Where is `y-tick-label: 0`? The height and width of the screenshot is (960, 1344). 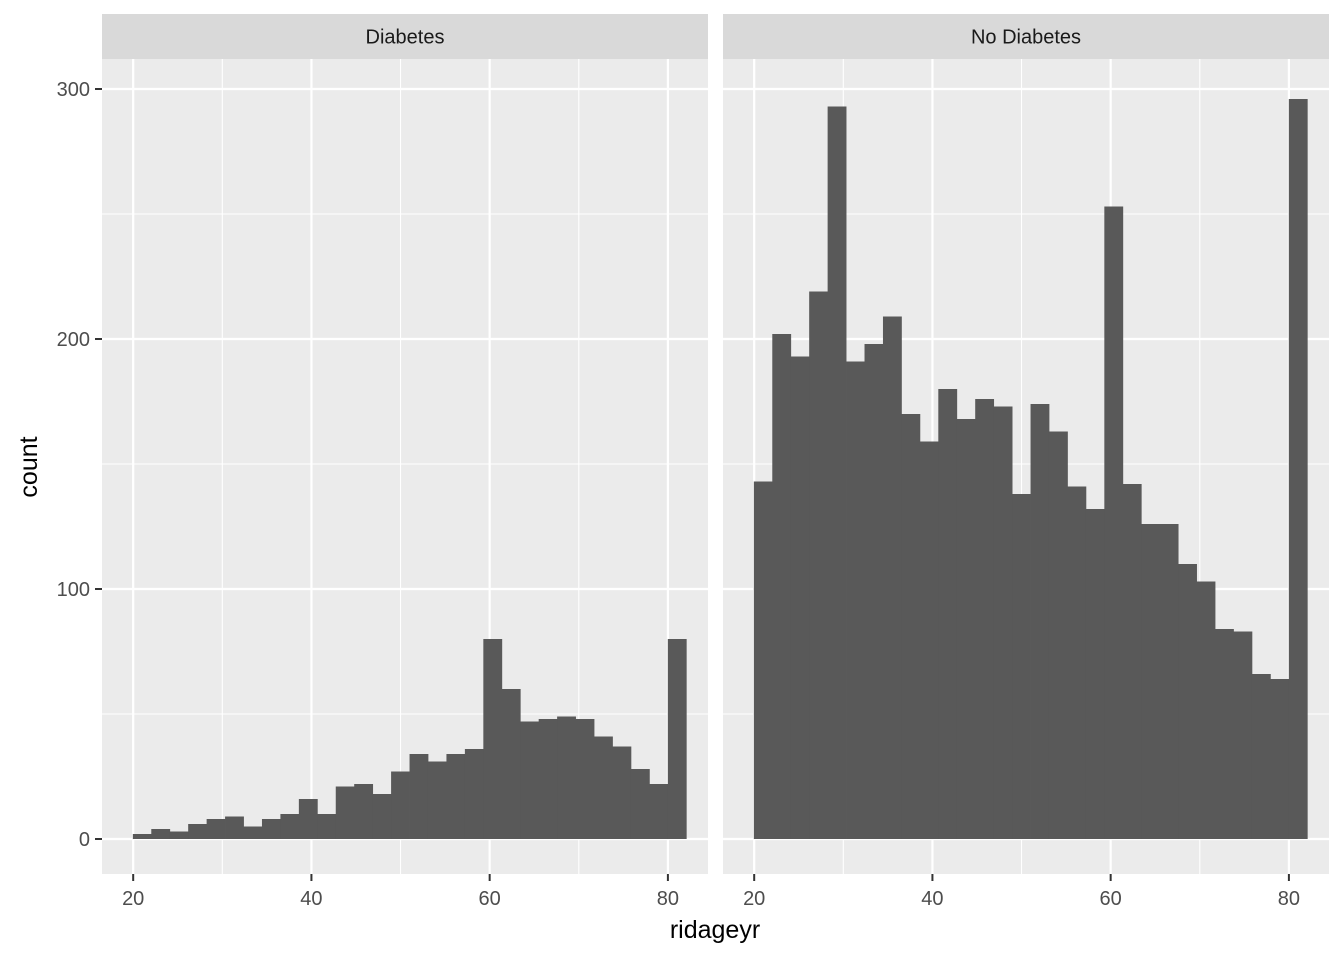 y-tick-label: 0 is located at coordinates (84, 840).